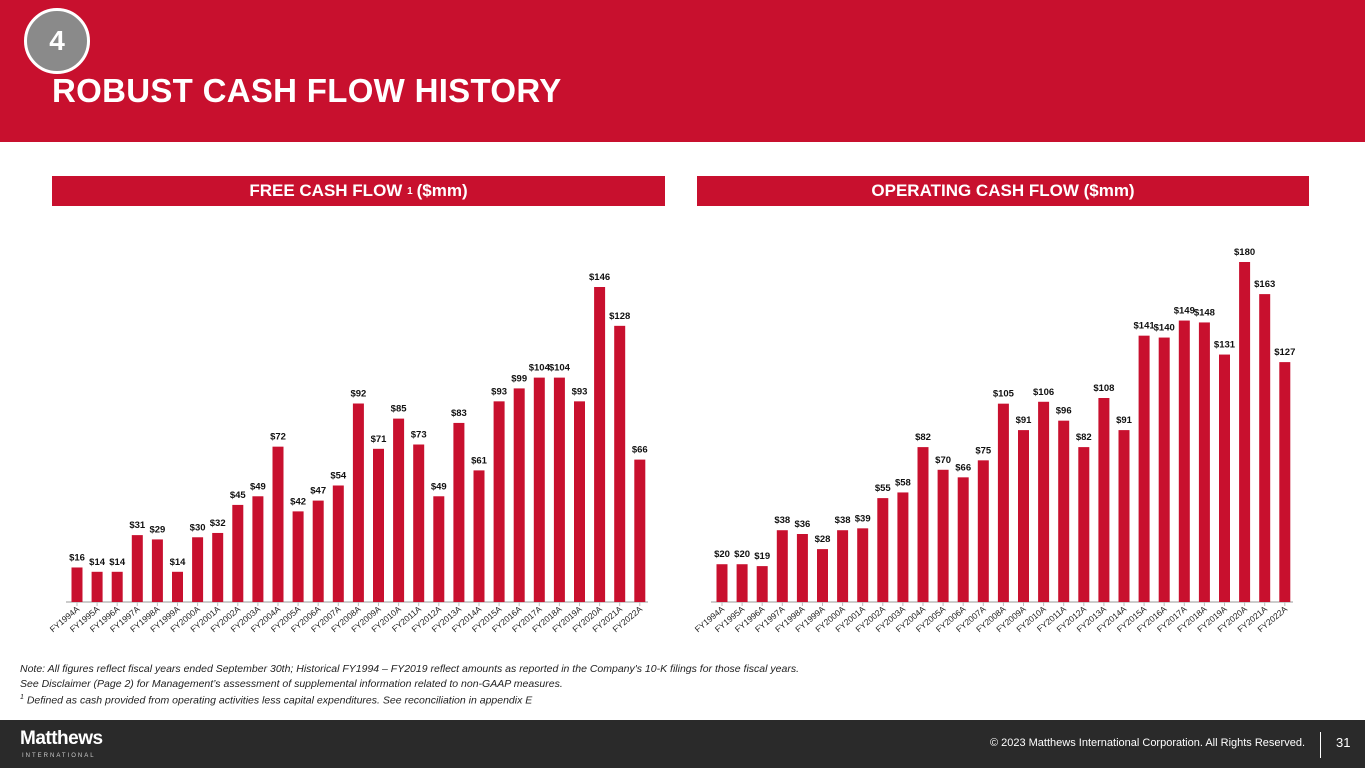  I want to click on fcf-data-label: $29, so click(157, 529).